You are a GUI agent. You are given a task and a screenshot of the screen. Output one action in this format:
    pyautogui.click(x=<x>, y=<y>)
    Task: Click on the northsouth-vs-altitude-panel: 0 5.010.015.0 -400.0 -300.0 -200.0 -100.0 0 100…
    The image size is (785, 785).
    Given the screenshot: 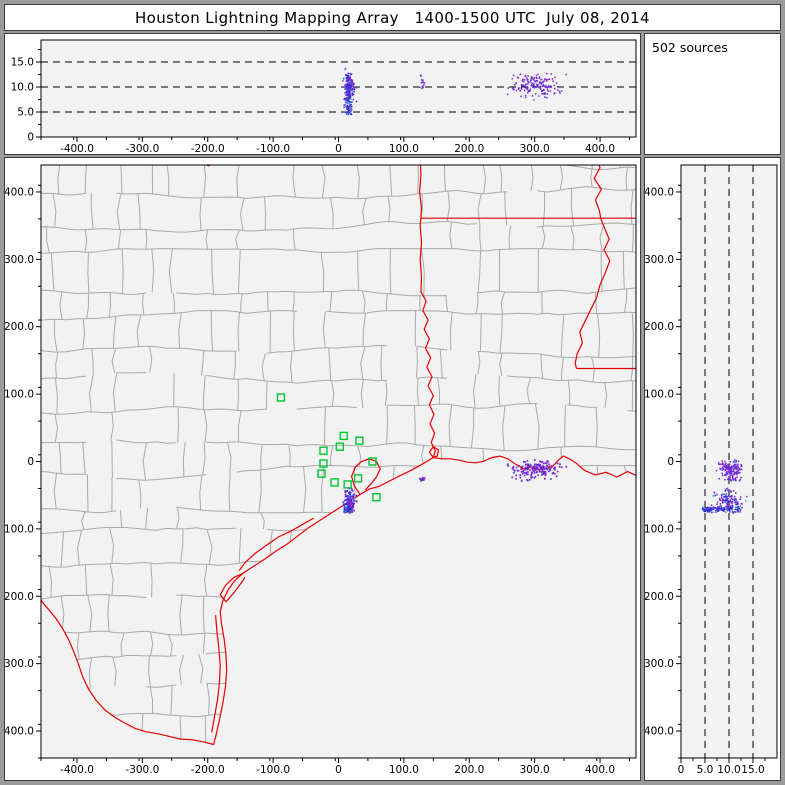 What is the action you would take?
    pyautogui.click(x=712, y=469)
    